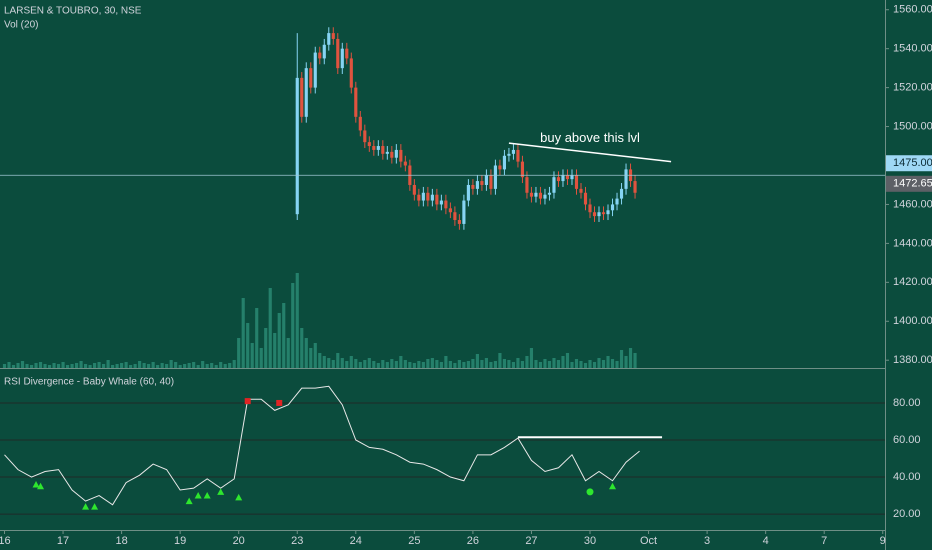  I want to click on x-tick-label: 27, so click(531, 541).